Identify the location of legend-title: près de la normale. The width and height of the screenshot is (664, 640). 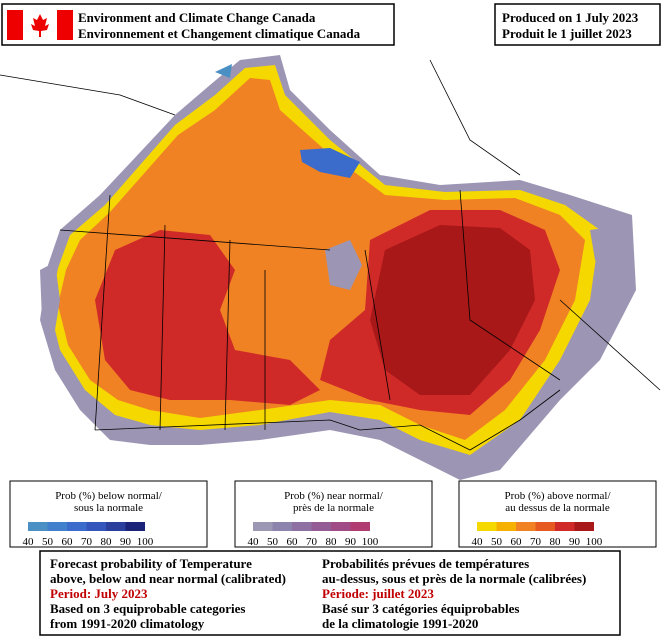
(333, 508).